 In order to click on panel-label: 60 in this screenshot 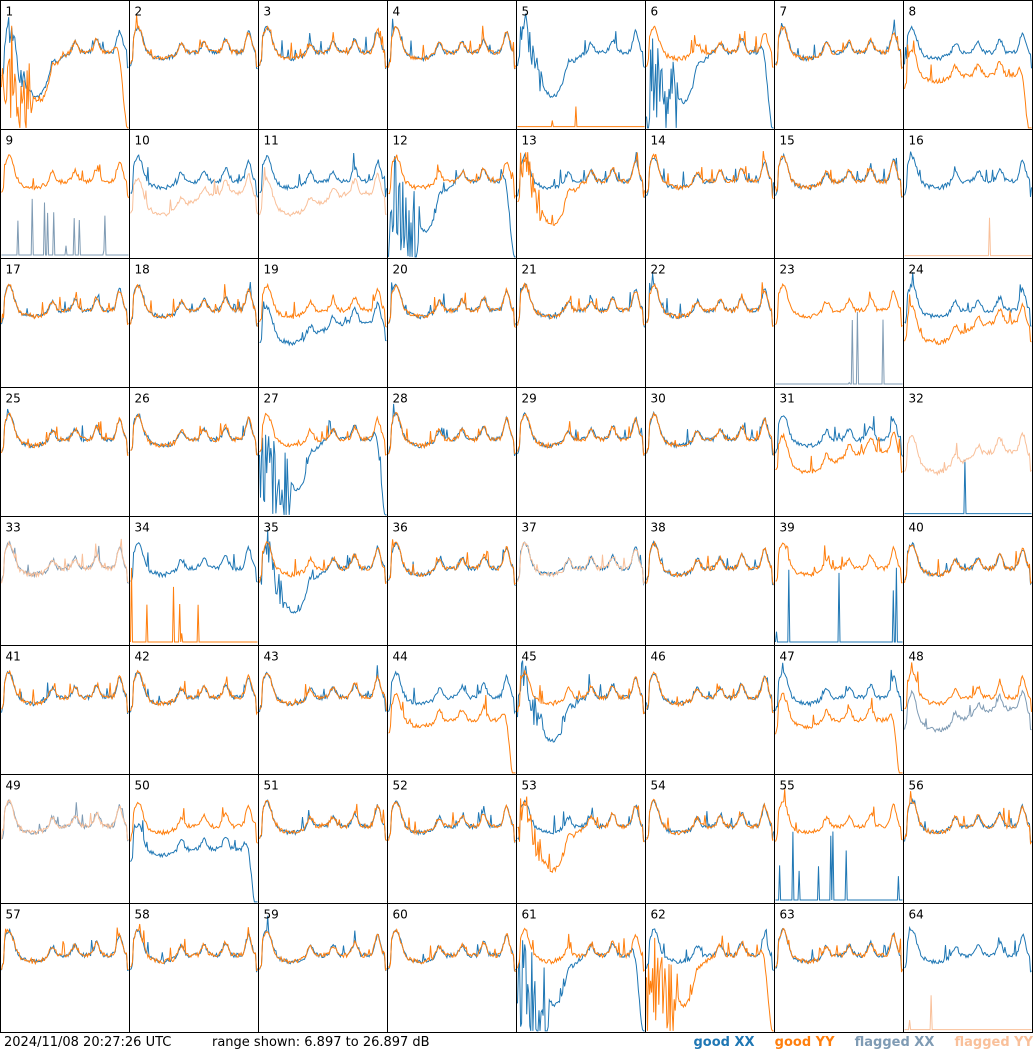, I will do `click(400, 915)`.